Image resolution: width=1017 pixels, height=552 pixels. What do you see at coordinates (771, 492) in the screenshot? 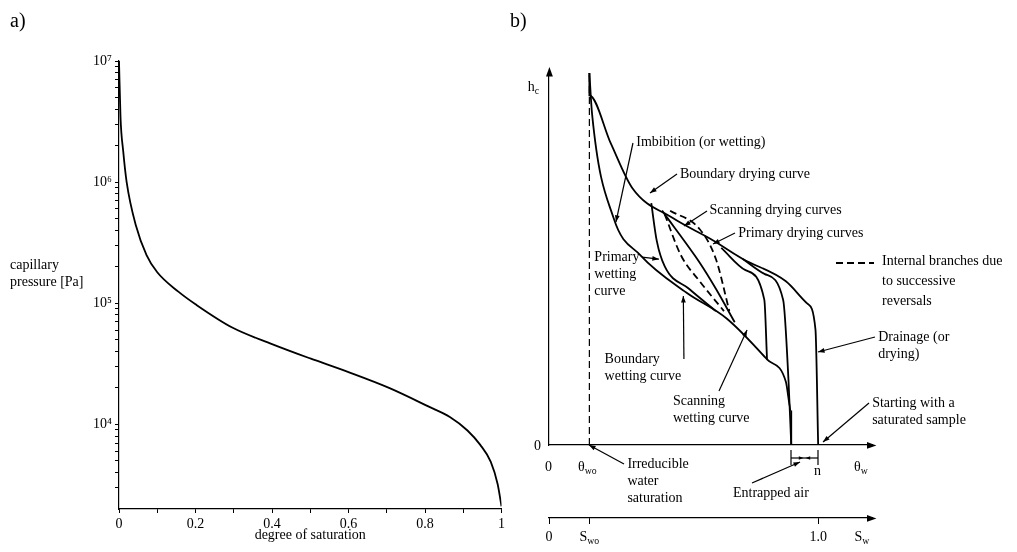
I see `text: Entrapped air` at bounding box center [771, 492].